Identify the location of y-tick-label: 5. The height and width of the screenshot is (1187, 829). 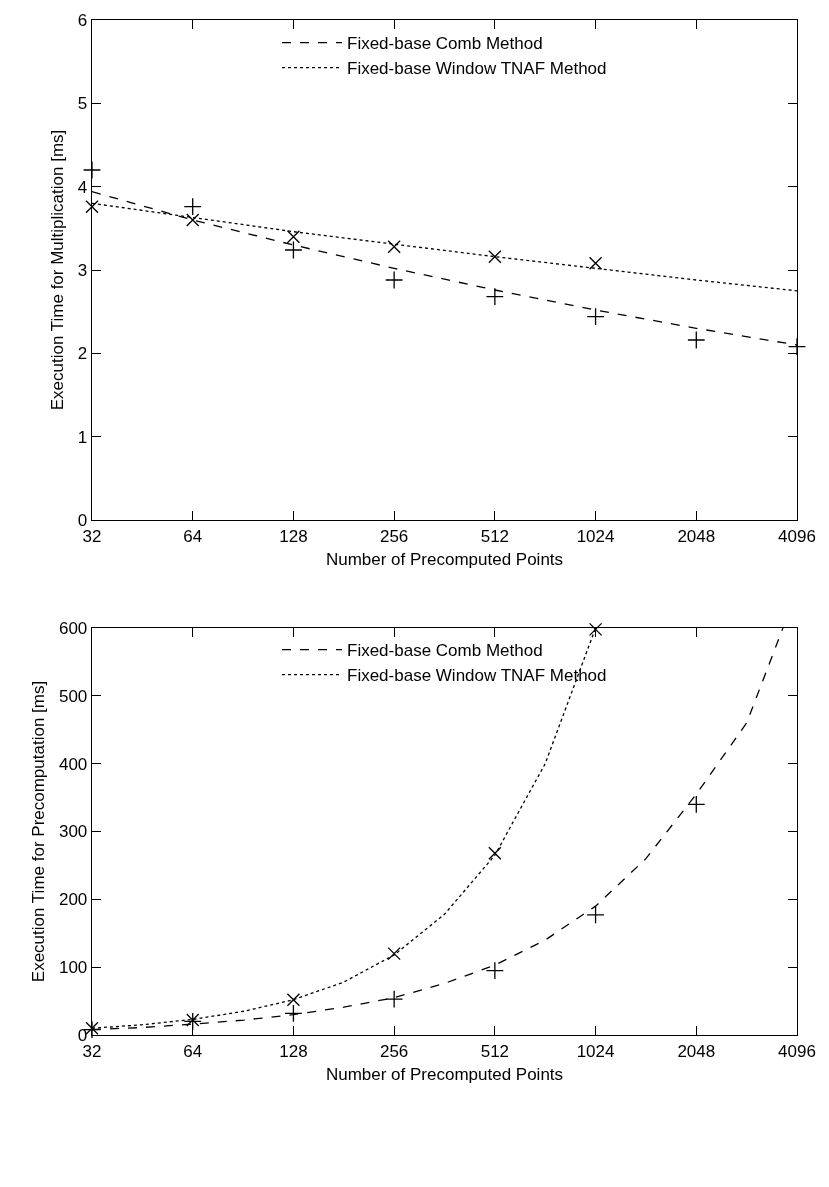
(82, 104).